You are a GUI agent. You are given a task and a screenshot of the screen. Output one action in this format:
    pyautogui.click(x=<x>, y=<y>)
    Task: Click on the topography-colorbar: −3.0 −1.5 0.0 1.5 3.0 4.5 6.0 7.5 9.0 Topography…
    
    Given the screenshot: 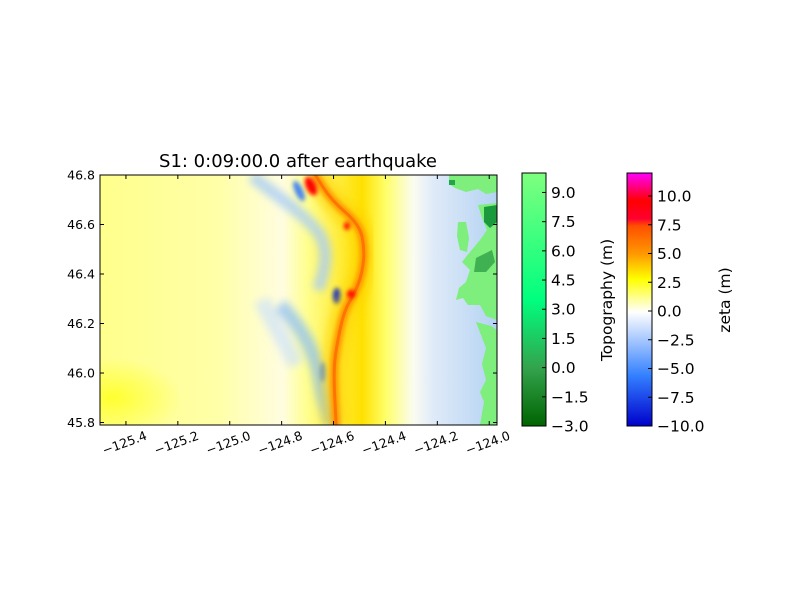 What is the action you would take?
    pyautogui.click(x=568, y=304)
    